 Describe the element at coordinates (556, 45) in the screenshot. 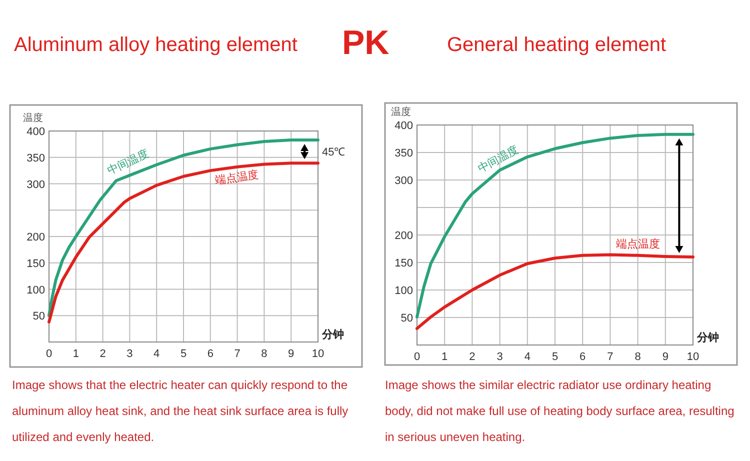

I see `chart-title: General heating element` at that location.